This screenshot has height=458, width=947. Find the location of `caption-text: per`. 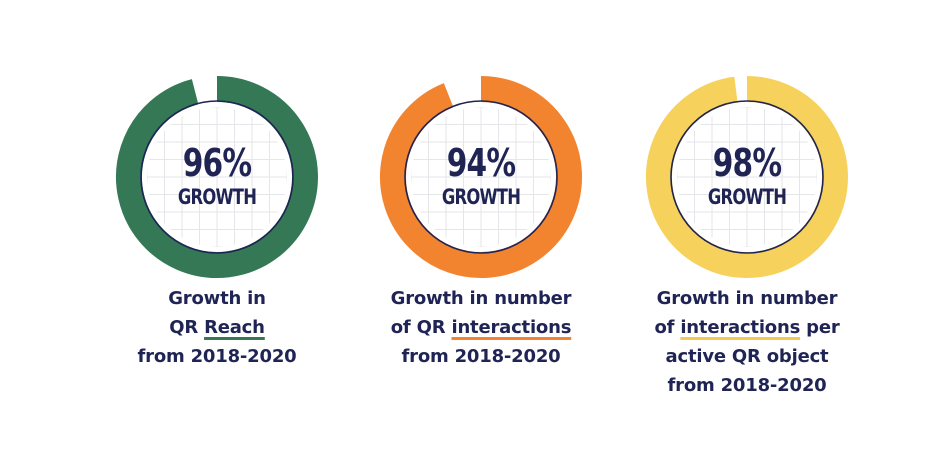

caption-text: per is located at coordinates (820, 327).